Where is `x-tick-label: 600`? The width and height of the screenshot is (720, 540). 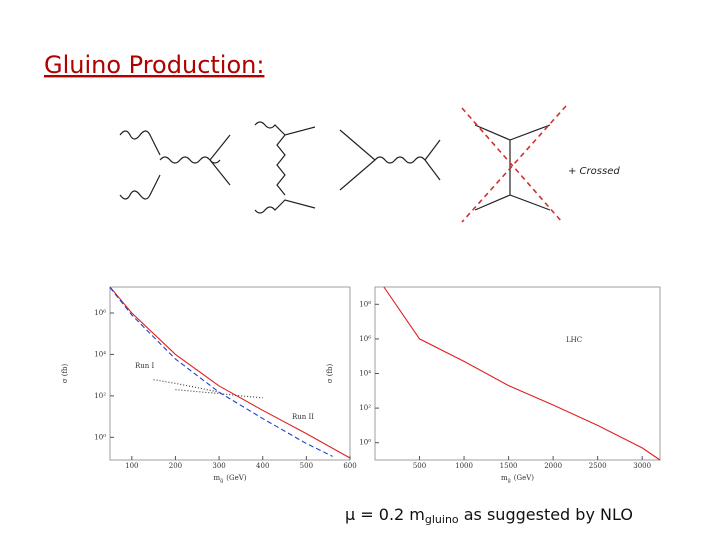 x-tick-label: 600 is located at coordinates (349, 466).